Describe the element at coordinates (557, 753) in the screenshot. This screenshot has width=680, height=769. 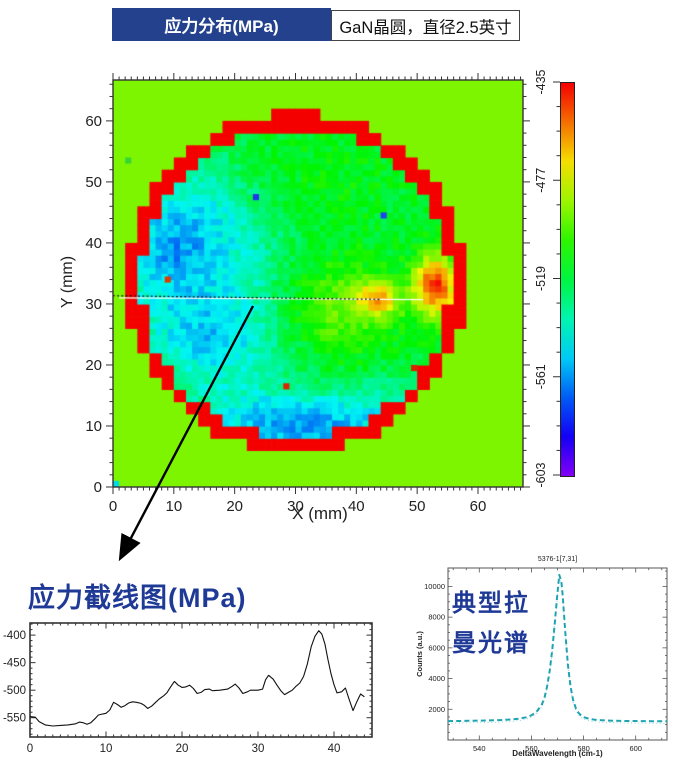
I see `raman-x-axis-label: DeltaWavelength (cm-1)` at that location.